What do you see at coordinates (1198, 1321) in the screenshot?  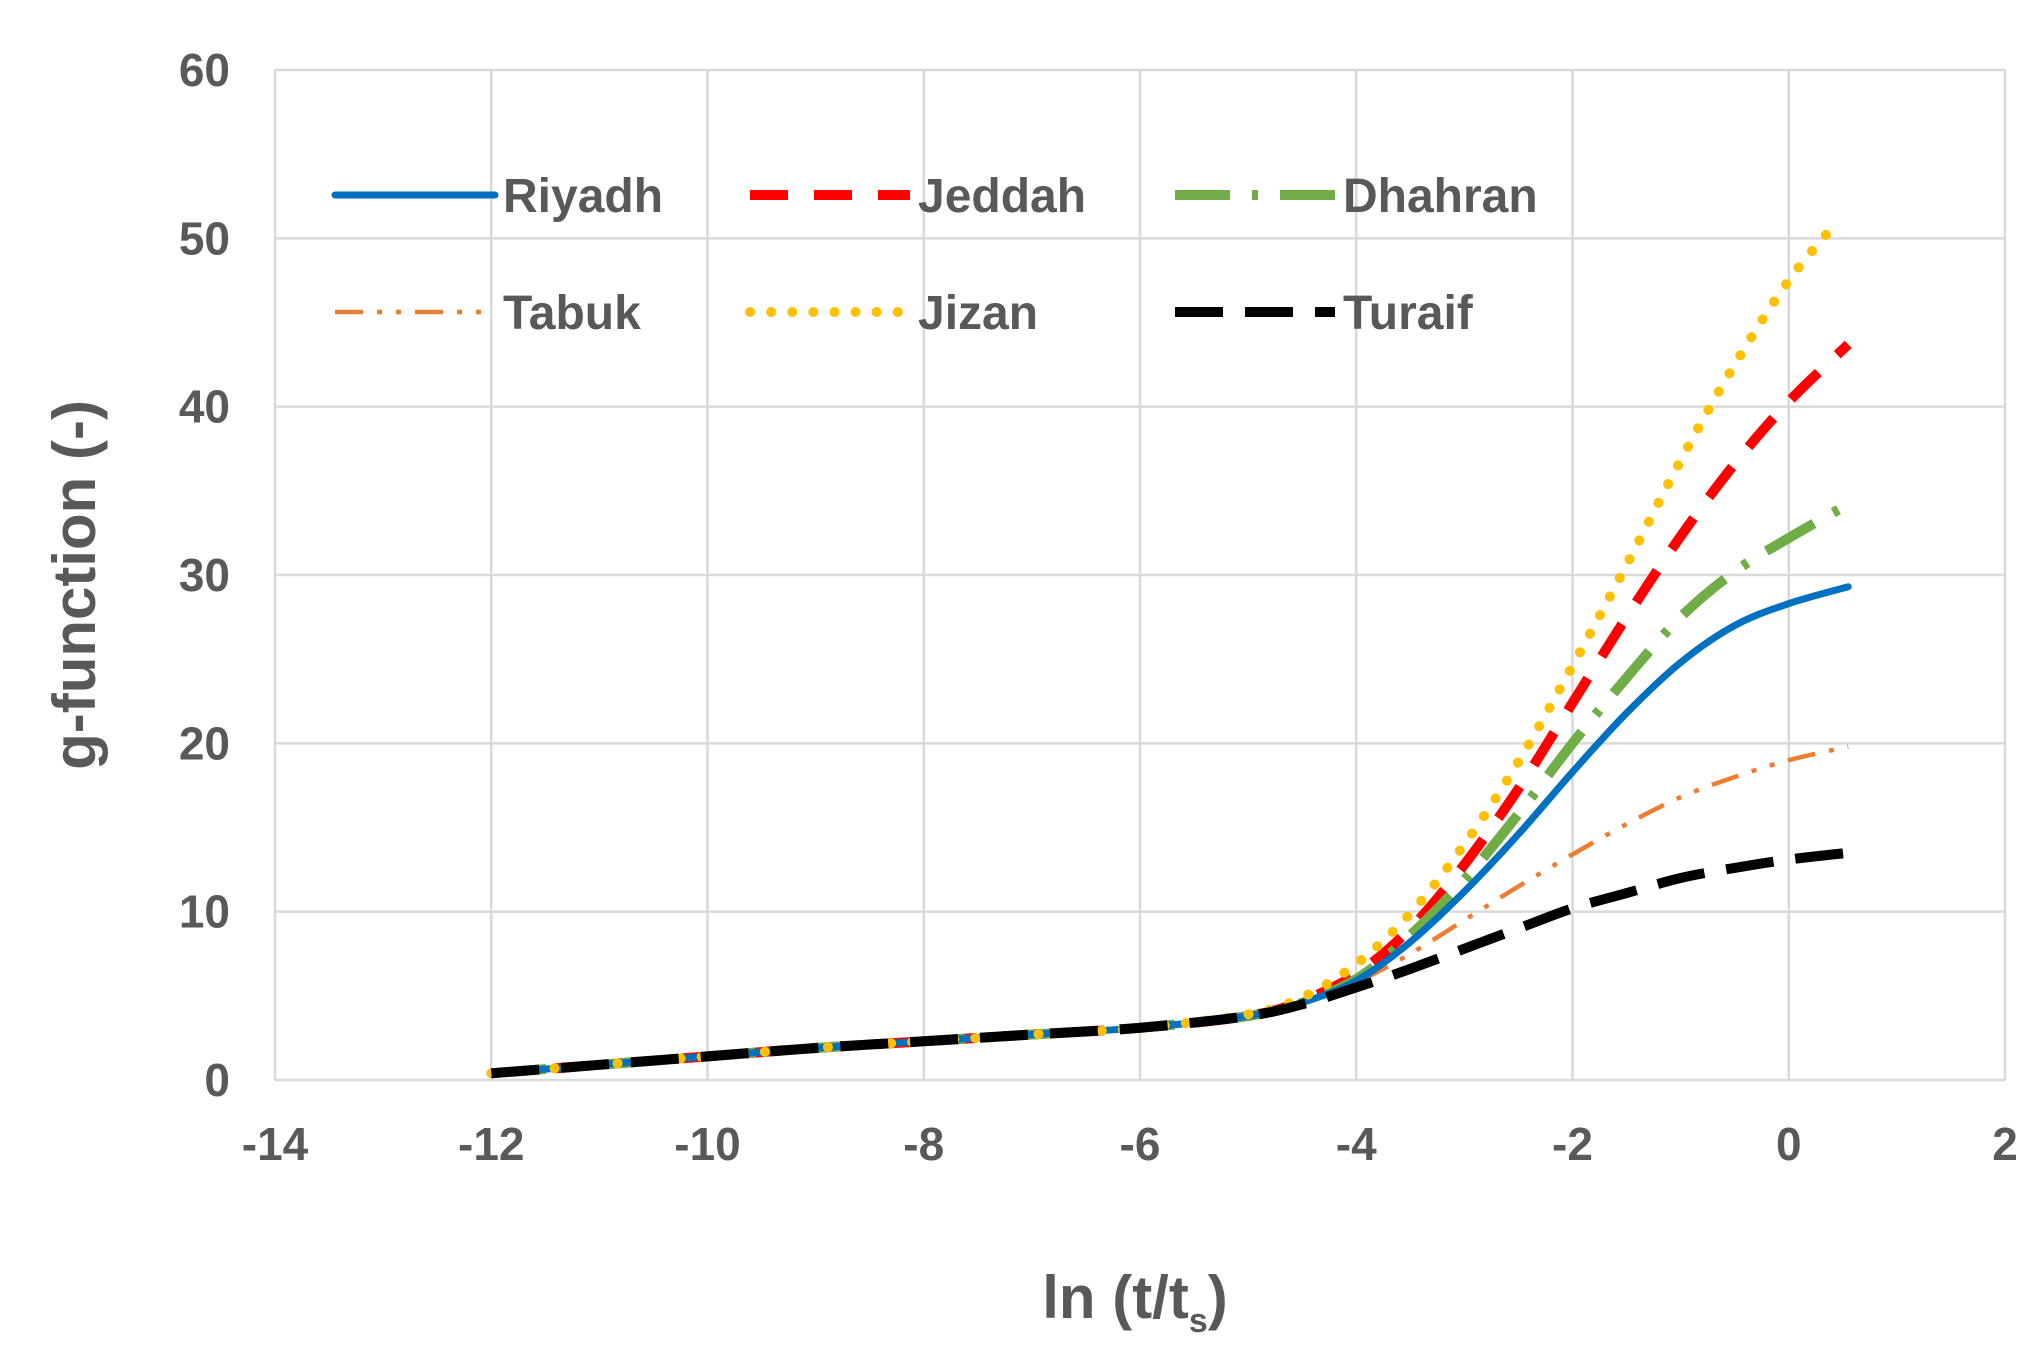 I see `x-axis-title-subscript: s` at bounding box center [1198, 1321].